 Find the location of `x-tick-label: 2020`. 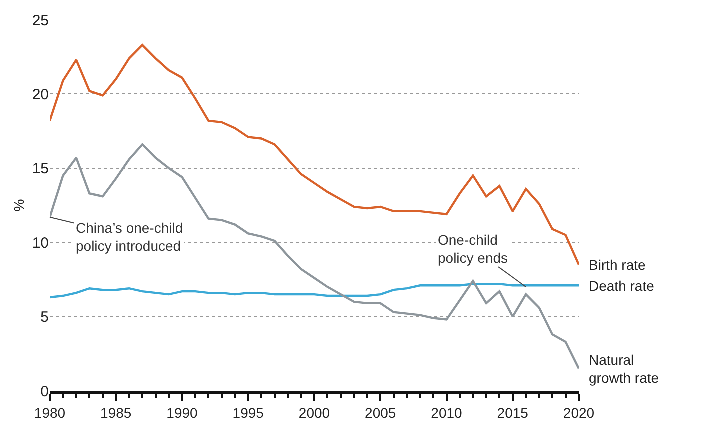

x-tick-label: 2020 is located at coordinates (579, 412).